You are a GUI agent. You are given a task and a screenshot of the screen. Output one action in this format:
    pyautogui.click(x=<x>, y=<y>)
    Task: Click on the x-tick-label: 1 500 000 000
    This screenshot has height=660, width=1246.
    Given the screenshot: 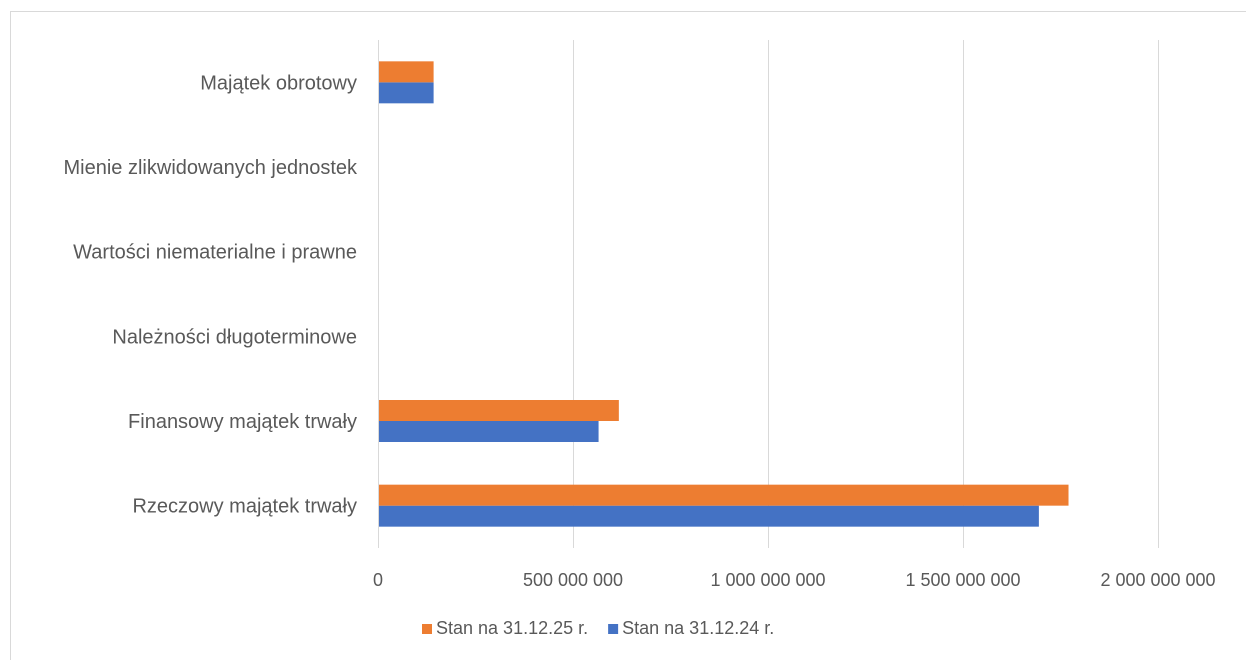 What is the action you would take?
    pyautogui.click(x=962, y=580)
    